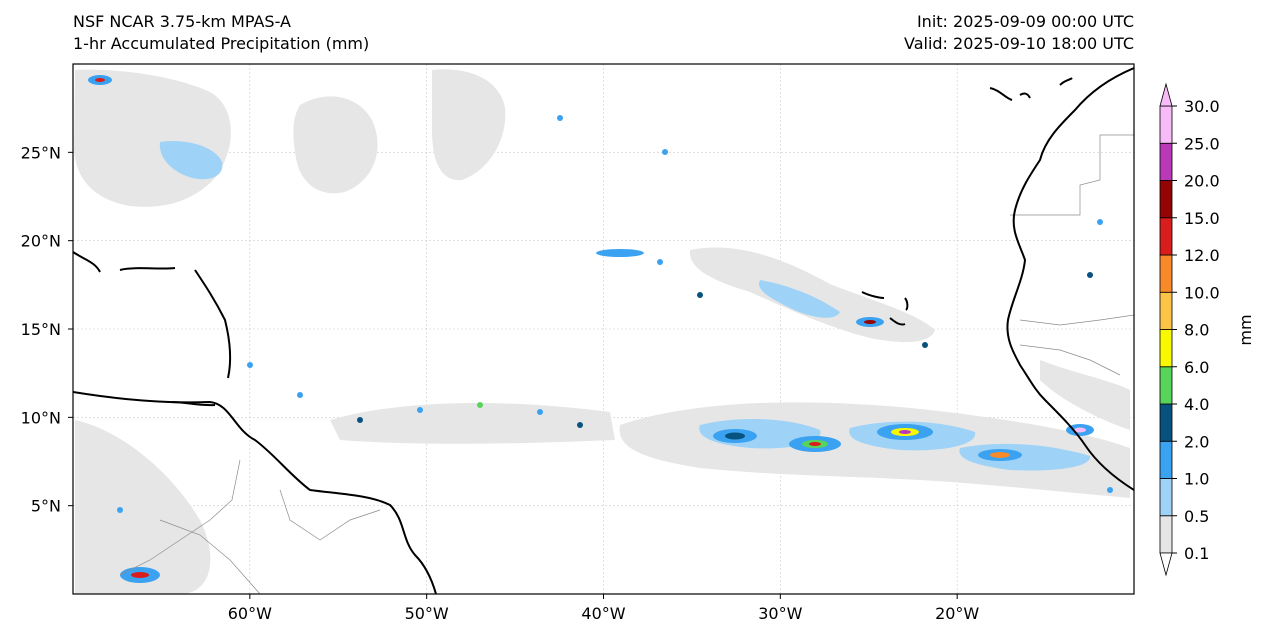 The image size is (1268, 639). What do you see at coordinates (1202, 181) in the screenshot?
I see `colorbar-tick-label: 20.0` at bounding box center [1202, 181].